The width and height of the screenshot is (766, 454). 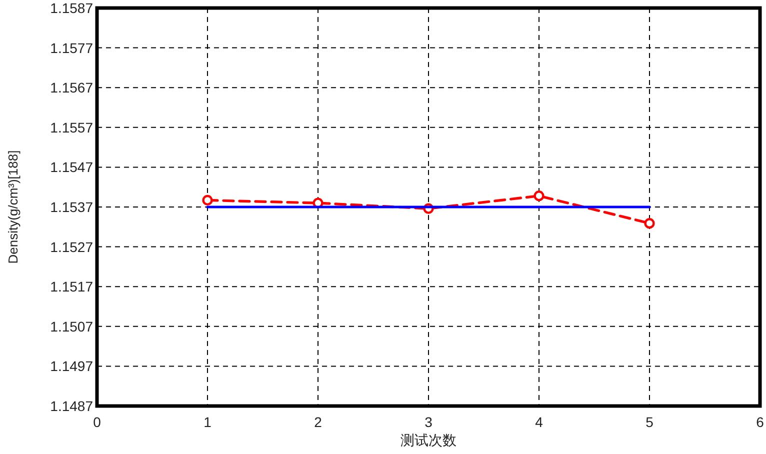 I want to click on y-axis-title: Density(g/cm³)[188], so click(x=13, y=207).